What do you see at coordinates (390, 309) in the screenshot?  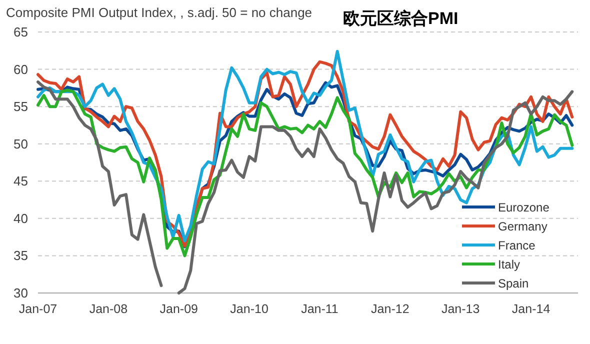 I see `x-tick-label: Jan-12` at bounding box center [390, 309].